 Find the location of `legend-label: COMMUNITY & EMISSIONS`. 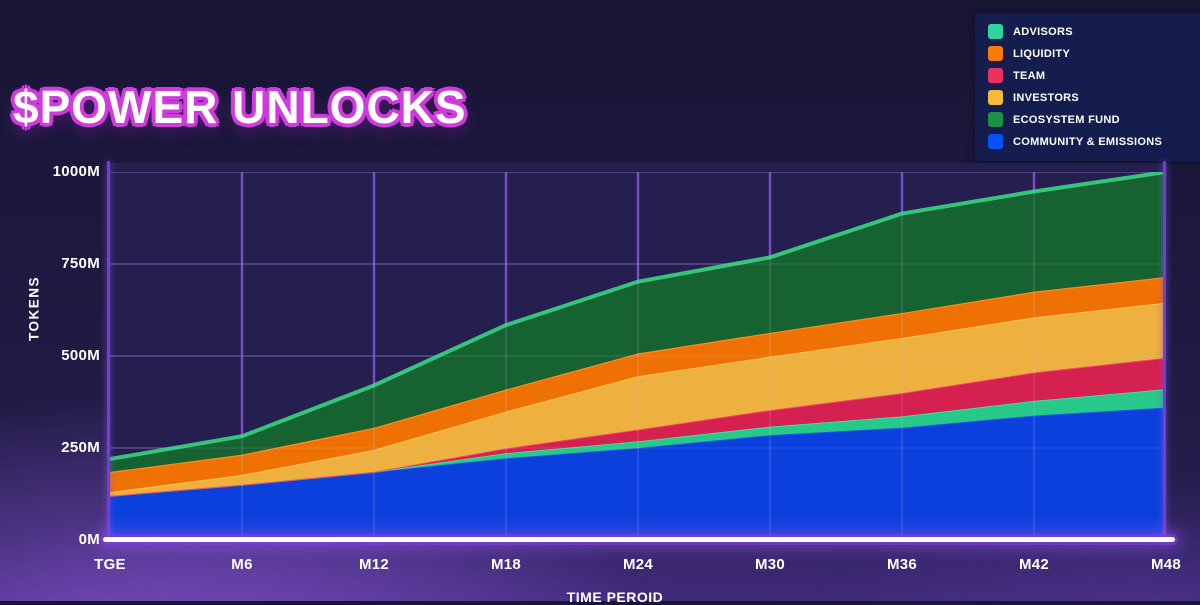

legend-label: COMMUNITY & EMISSIONS is located at coordinates (1088, 141).